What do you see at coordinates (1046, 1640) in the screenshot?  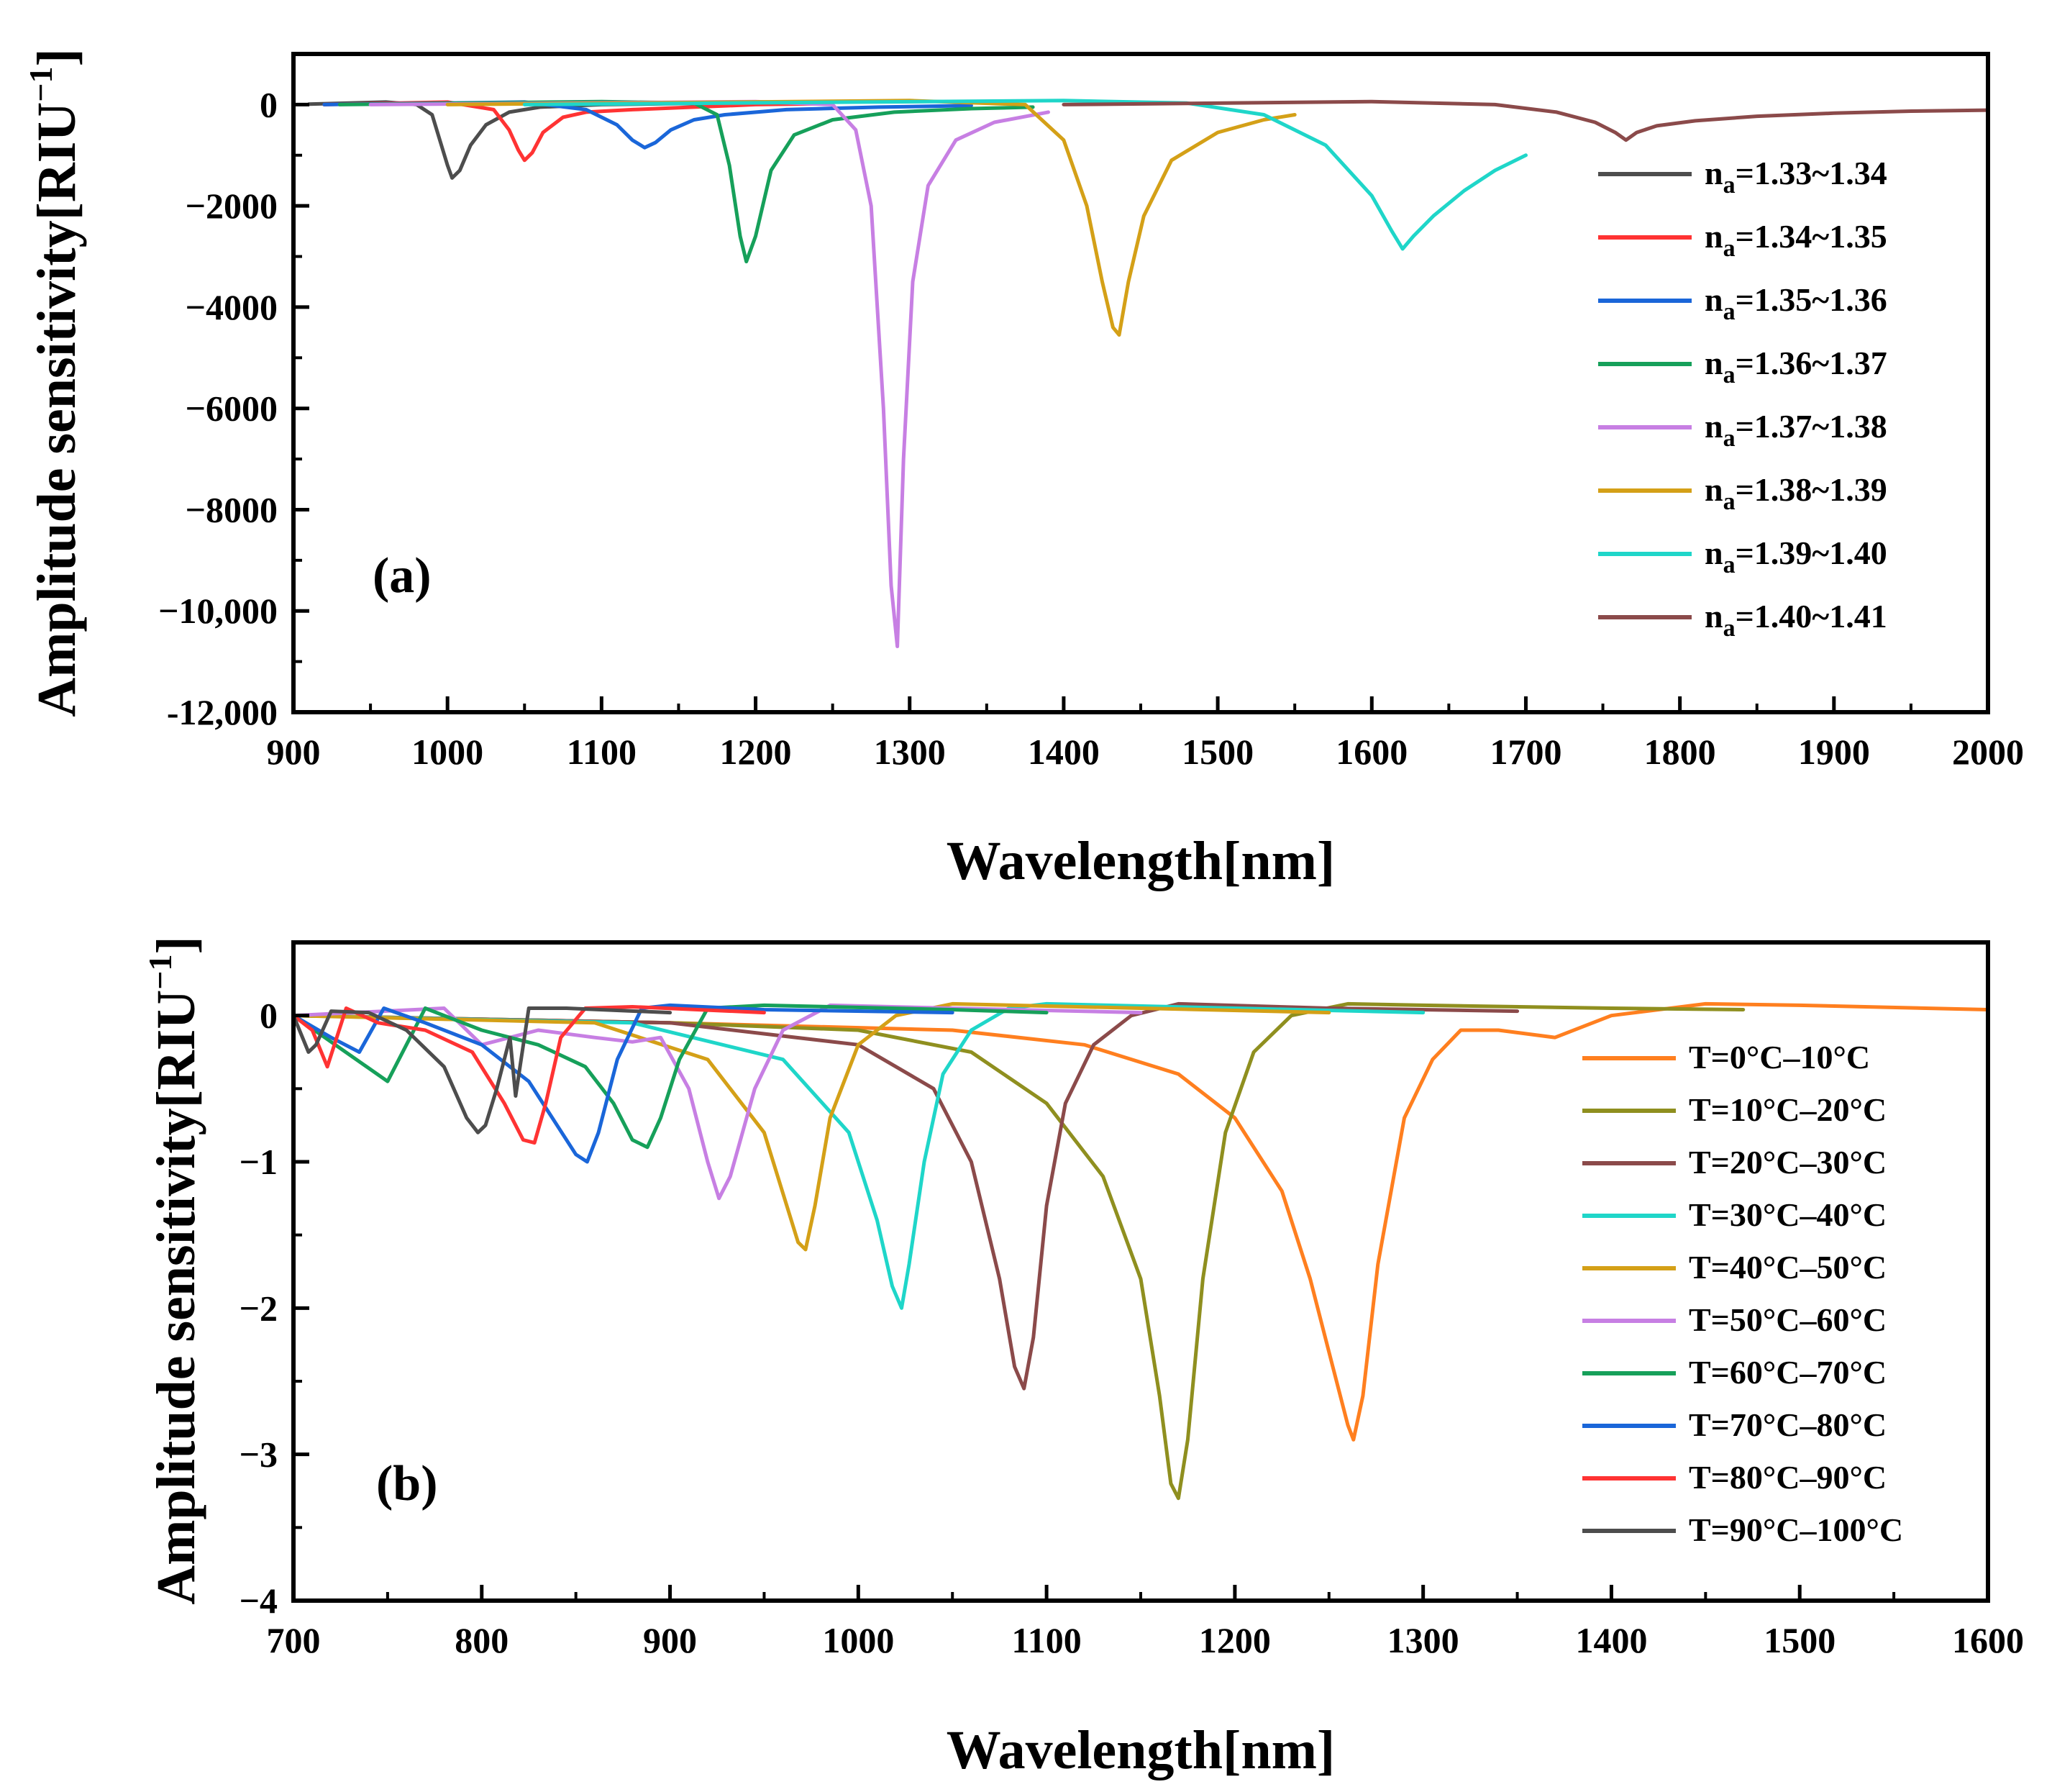 I see `panel-b-x-tick-label-1100: 1100` at bounding box center [1046, 1640].